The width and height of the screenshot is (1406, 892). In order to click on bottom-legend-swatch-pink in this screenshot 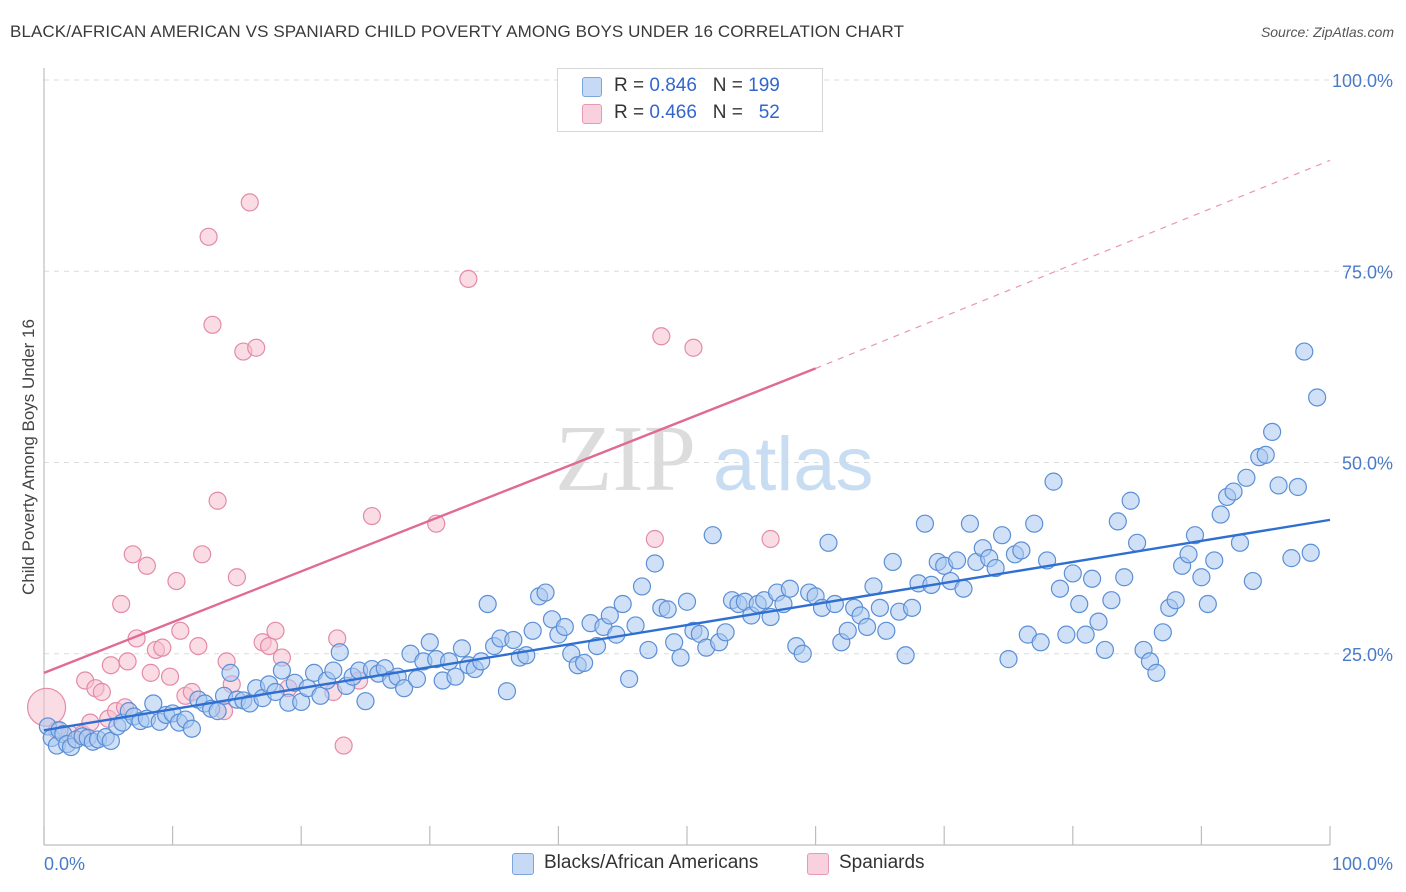, I will do `click(818, 864)`.